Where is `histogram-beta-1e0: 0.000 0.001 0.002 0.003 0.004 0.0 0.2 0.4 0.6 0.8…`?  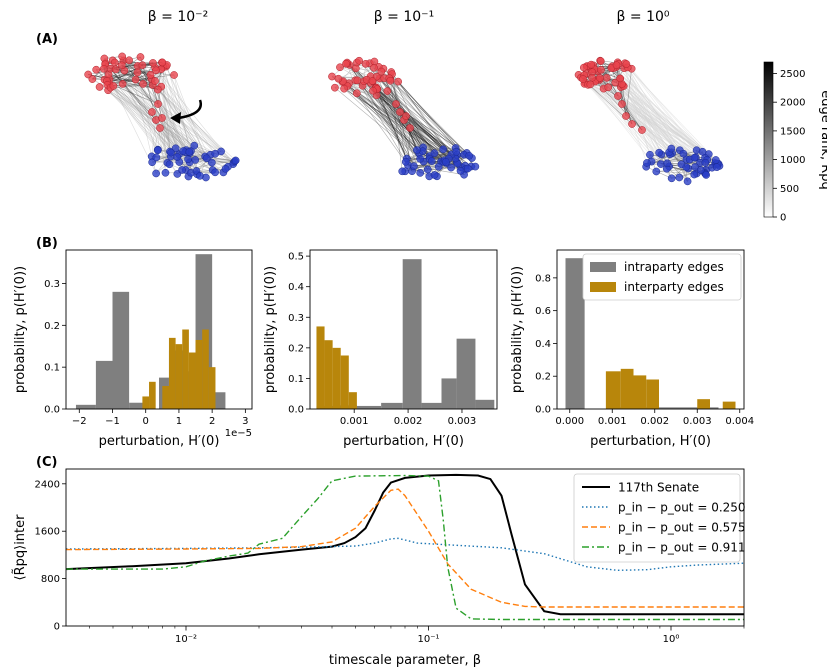 histogram-beta-1e0: 0.000 0.001 0.002 0.003 0.004 0.0 0.2 0.4 0.6 0.8… is located at coordinates (632, 349).